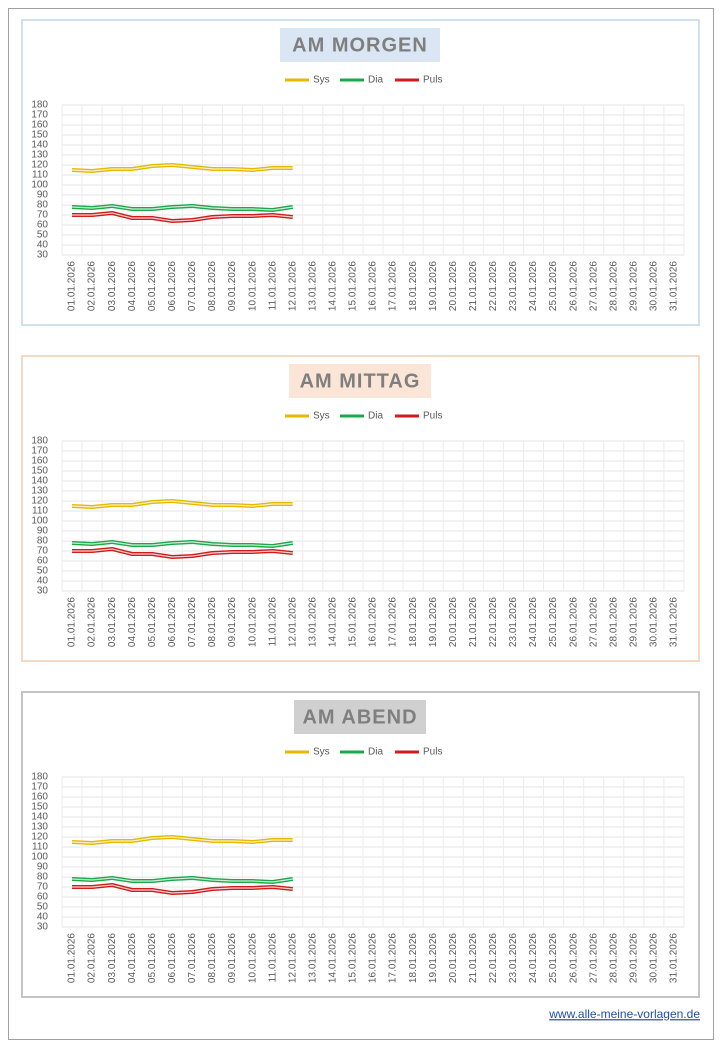  I want to click on footer-link: www.alle-meine-vorlagen.de, so click(624, 1014).